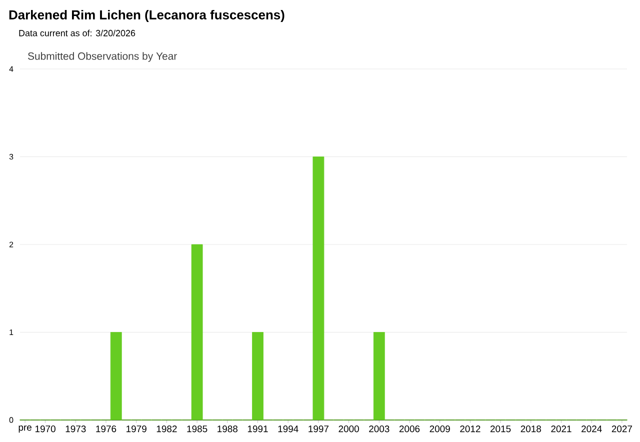 This screenshot has height=442, width=640. I want to click on x-tick-label: 1988, so click(228, 429).